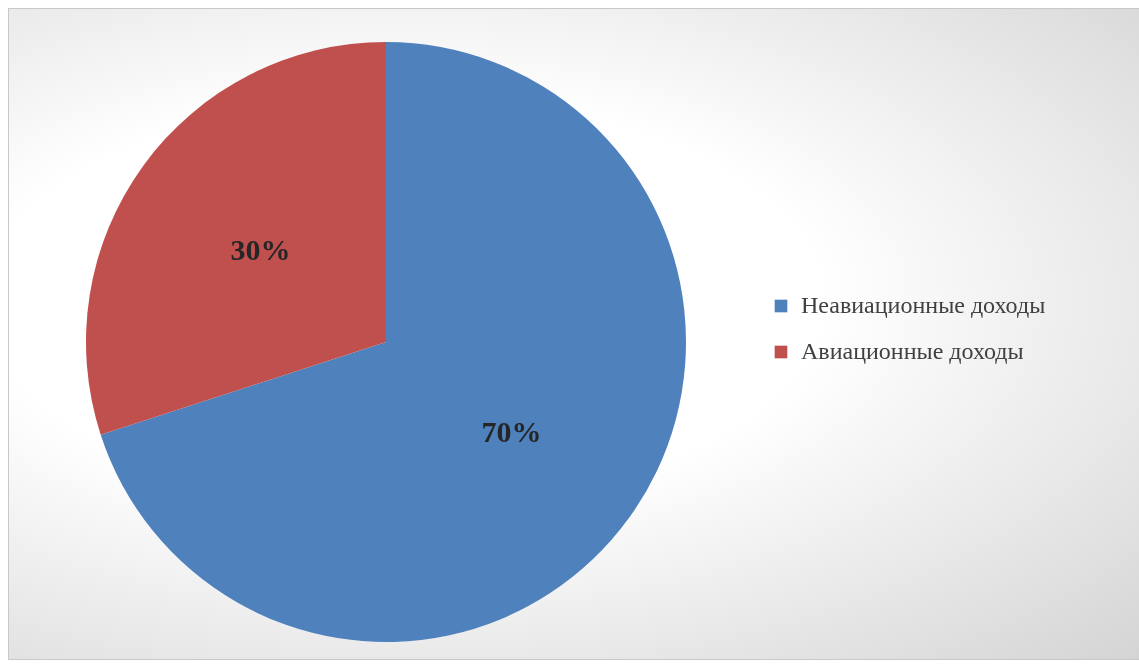  What do you see at coordinates (511, 432) in the screenshot?
I see `data-label: 70%` at bounding box center [511, 432].